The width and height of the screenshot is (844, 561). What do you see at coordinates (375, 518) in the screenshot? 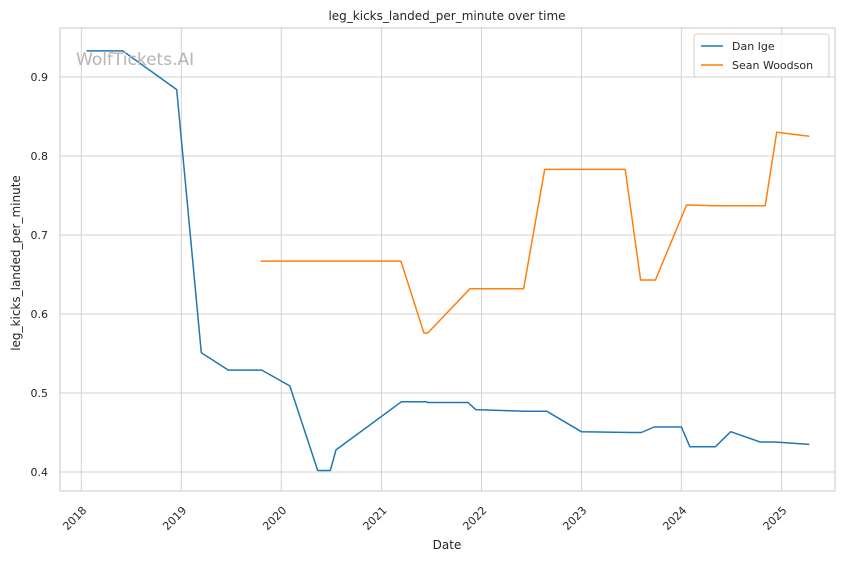
I see `x-tick-label: 2021` at bounding box center [375, 518].